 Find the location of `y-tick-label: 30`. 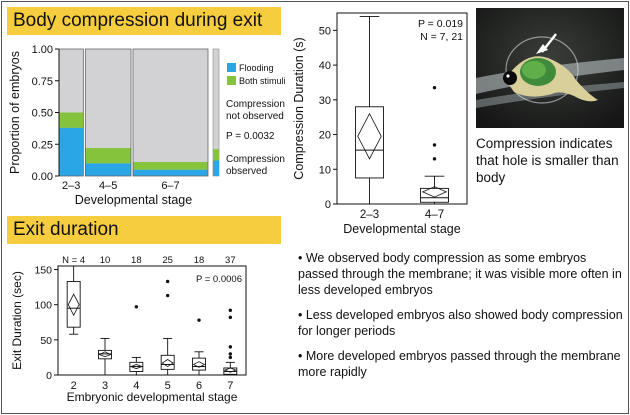

y-tick-label: 30 is located at coordinates (325, 101).